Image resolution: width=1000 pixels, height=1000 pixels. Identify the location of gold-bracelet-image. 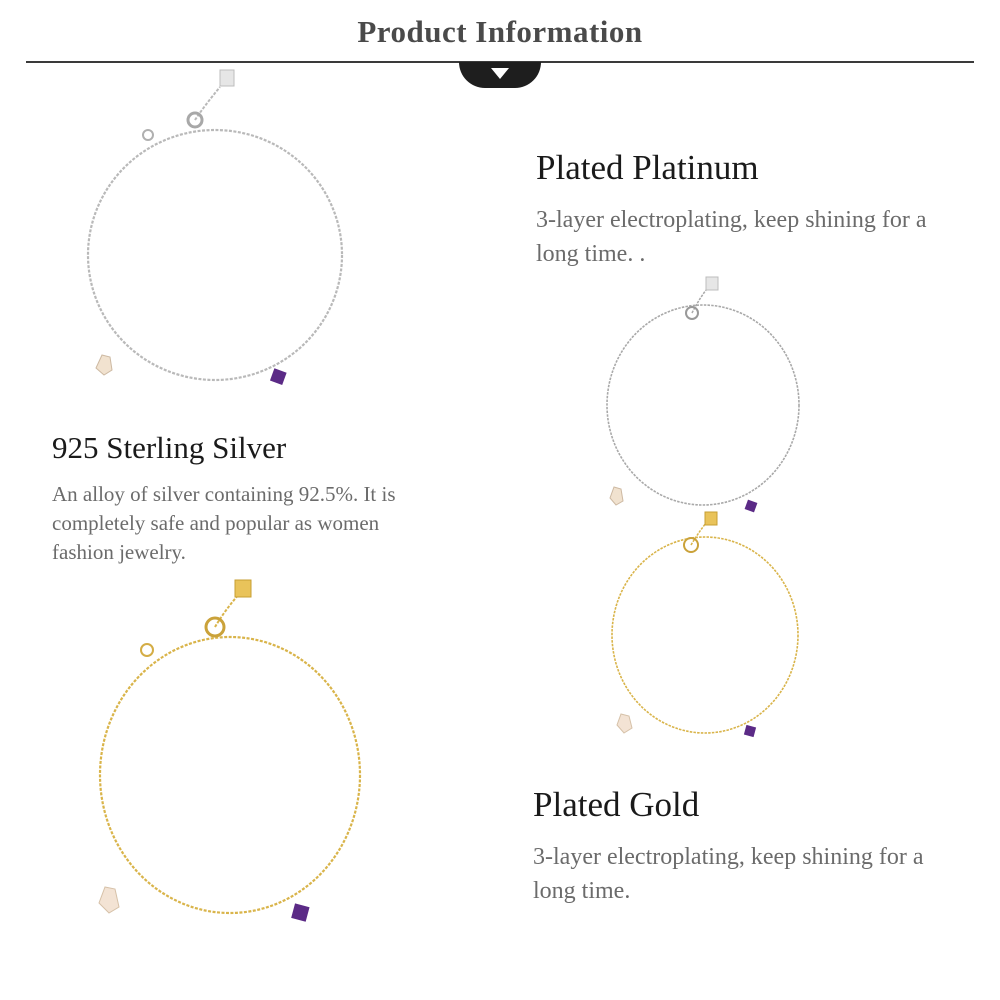
(230, 750).